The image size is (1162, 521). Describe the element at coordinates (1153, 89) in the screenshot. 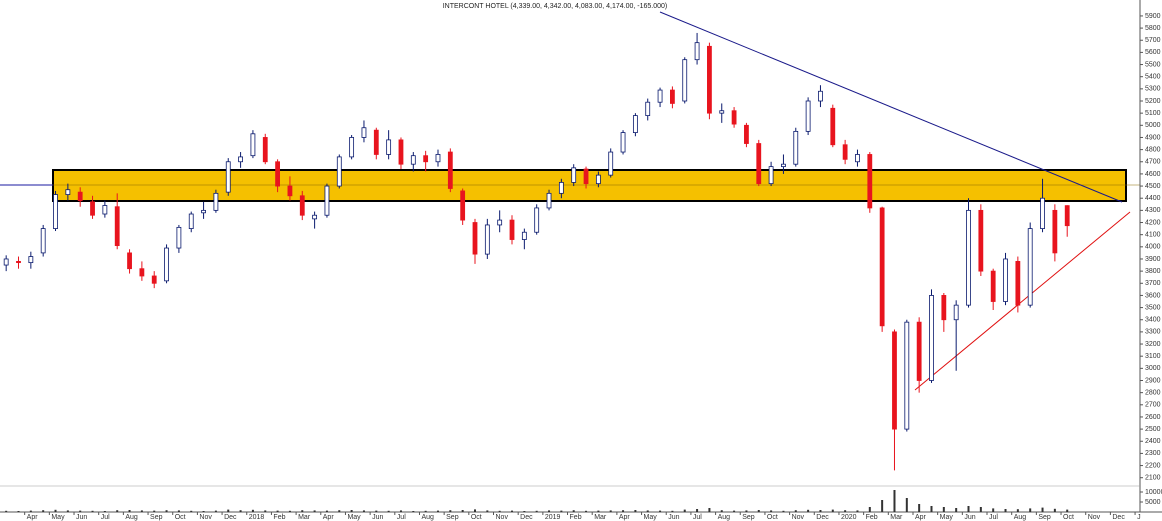

I see `y-tick-label: 5300` at that location.